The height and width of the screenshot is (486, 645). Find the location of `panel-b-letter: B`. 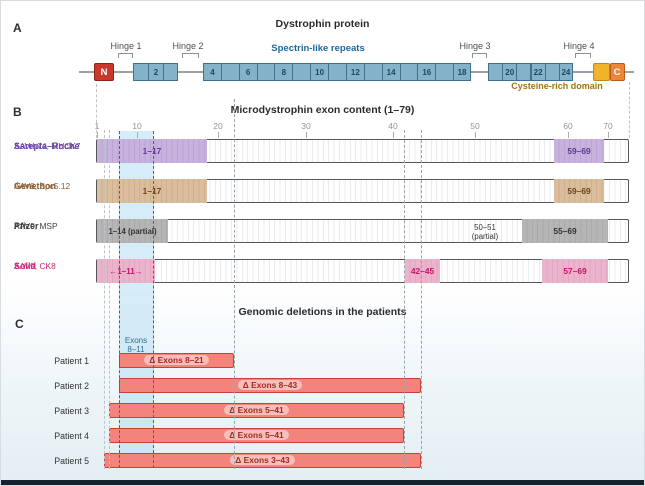

panel-b-letter: B is located at coordinates (17, 112).